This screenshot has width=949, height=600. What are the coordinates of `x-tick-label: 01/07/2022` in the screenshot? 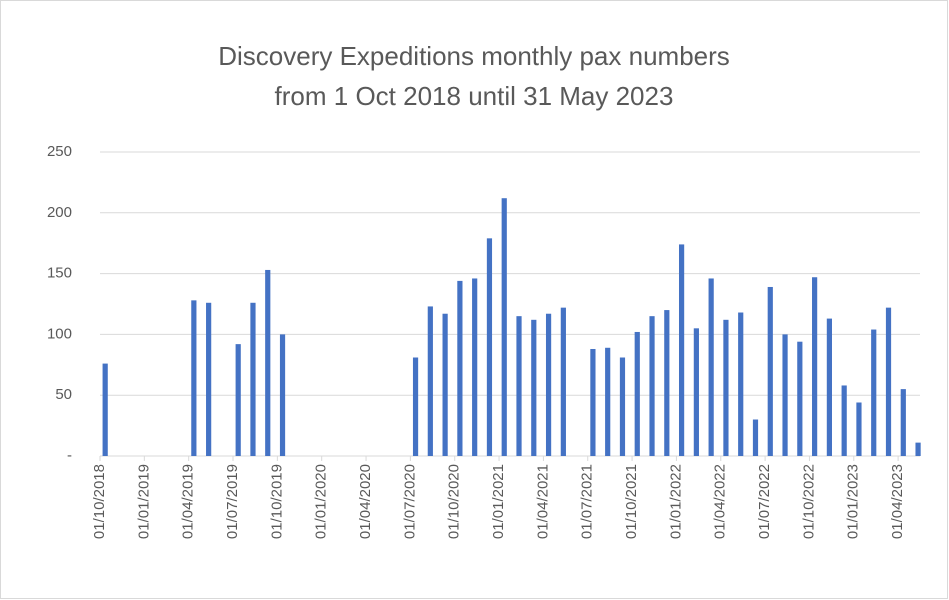 It's located at (764, 501).